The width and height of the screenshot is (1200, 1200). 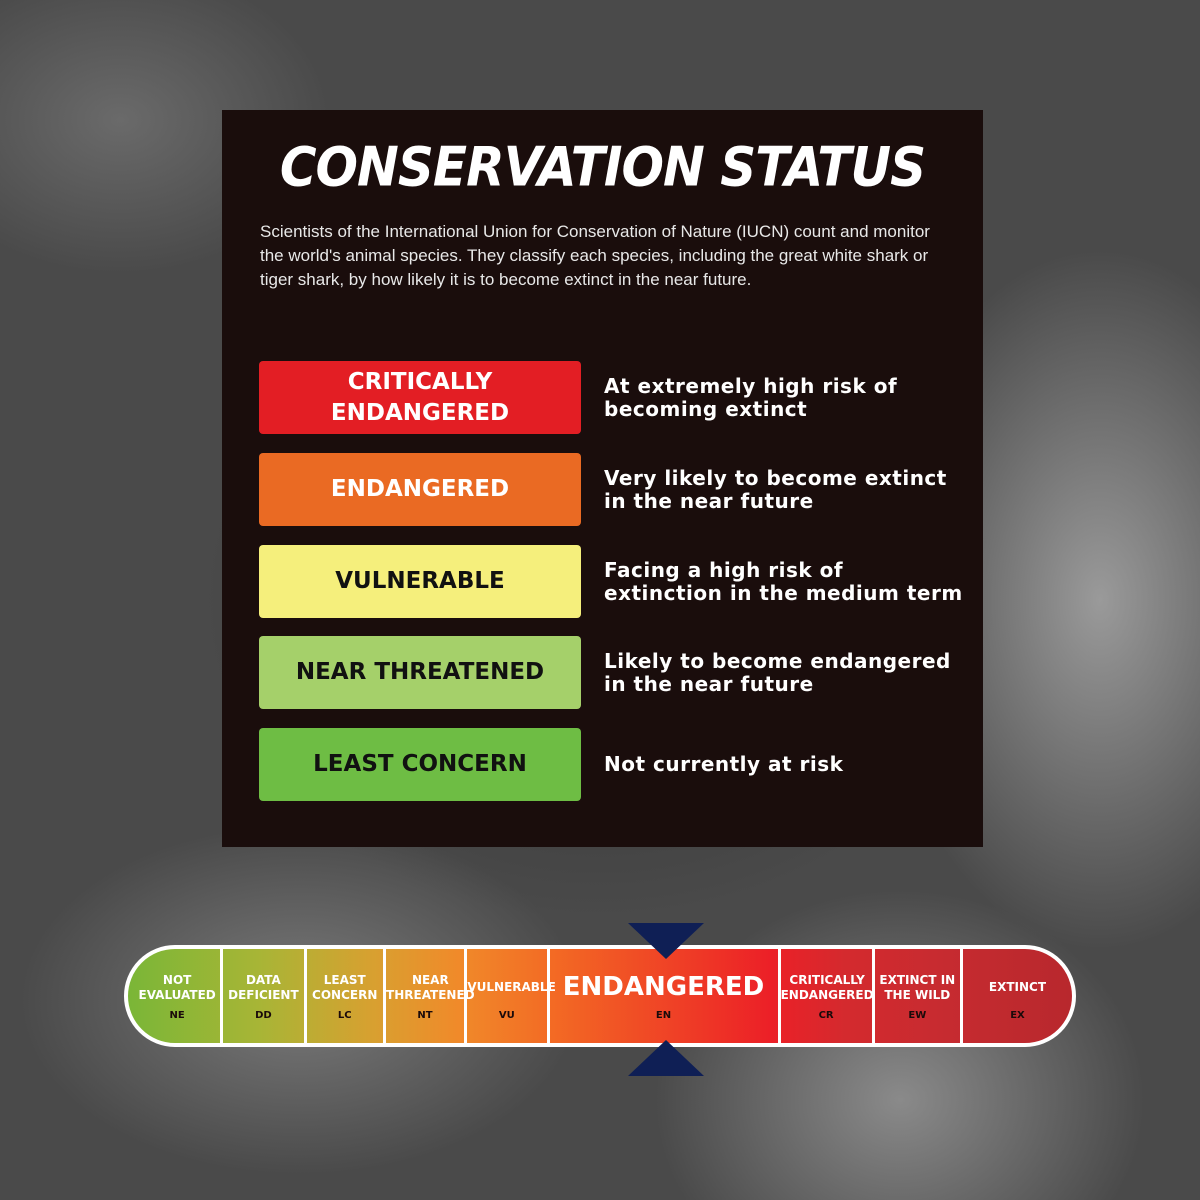 I want to click on segment-code: CR, so click(x=826, y=1015).